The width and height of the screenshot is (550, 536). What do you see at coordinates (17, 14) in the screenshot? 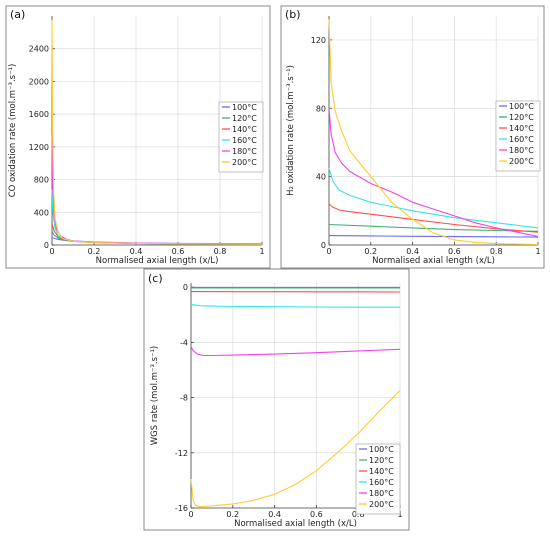
I see `panel-label: (a)` at bounding box center [17, 14].